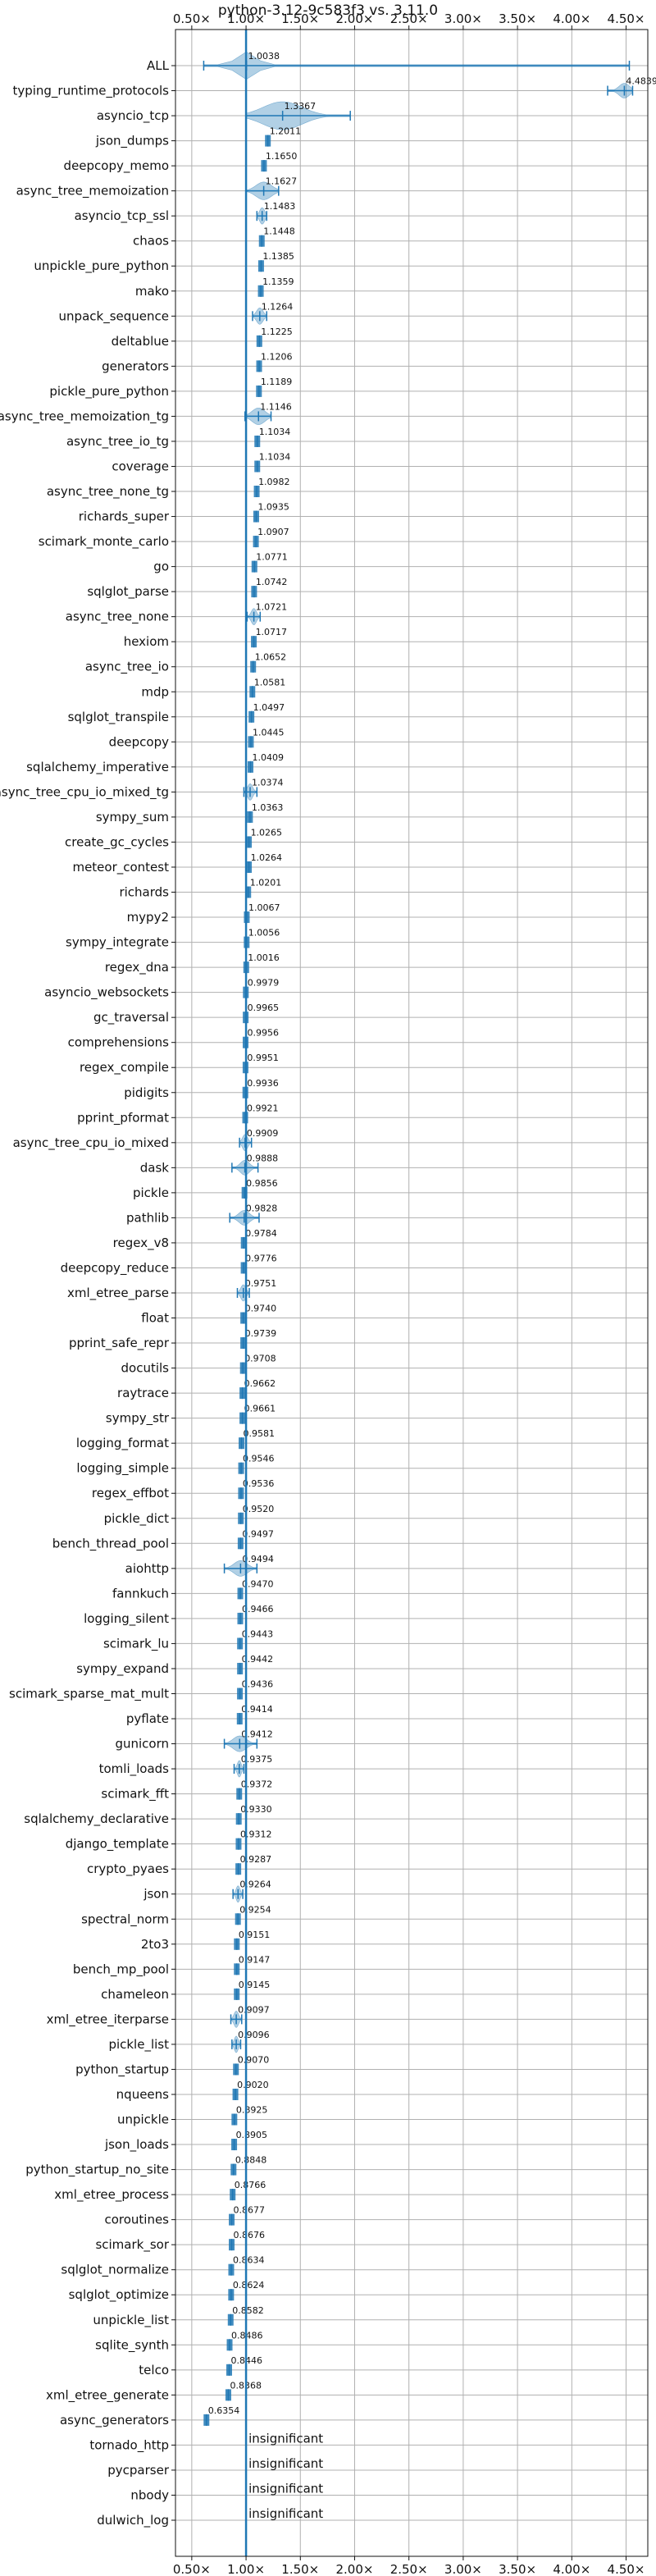 The image size is (656, 2576). I want to click on benchmark-label: asyncio_tcp, so click(133, 116).